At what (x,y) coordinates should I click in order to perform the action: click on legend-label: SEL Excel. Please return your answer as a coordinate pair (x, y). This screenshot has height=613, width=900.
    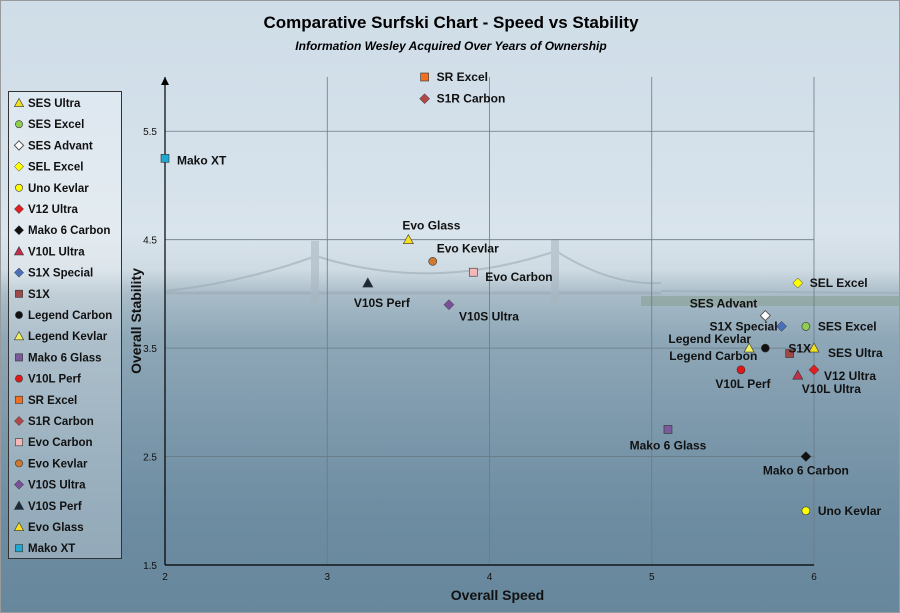
    Looking at the image, I should click on (55, 168).